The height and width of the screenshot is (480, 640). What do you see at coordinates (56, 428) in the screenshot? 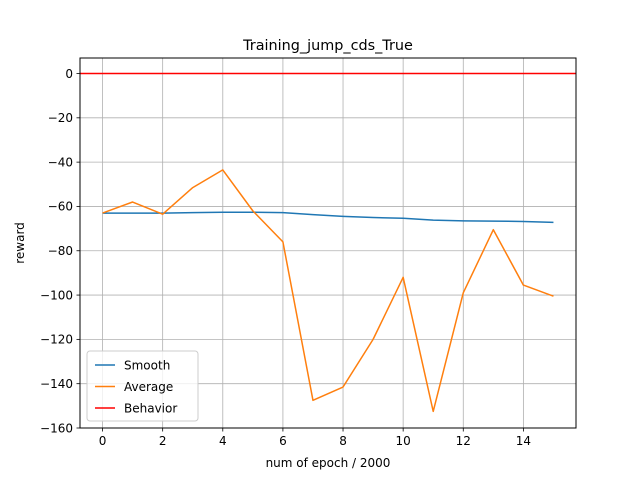
I see `y-tick-label: −160` at bounding box center [56, 428].